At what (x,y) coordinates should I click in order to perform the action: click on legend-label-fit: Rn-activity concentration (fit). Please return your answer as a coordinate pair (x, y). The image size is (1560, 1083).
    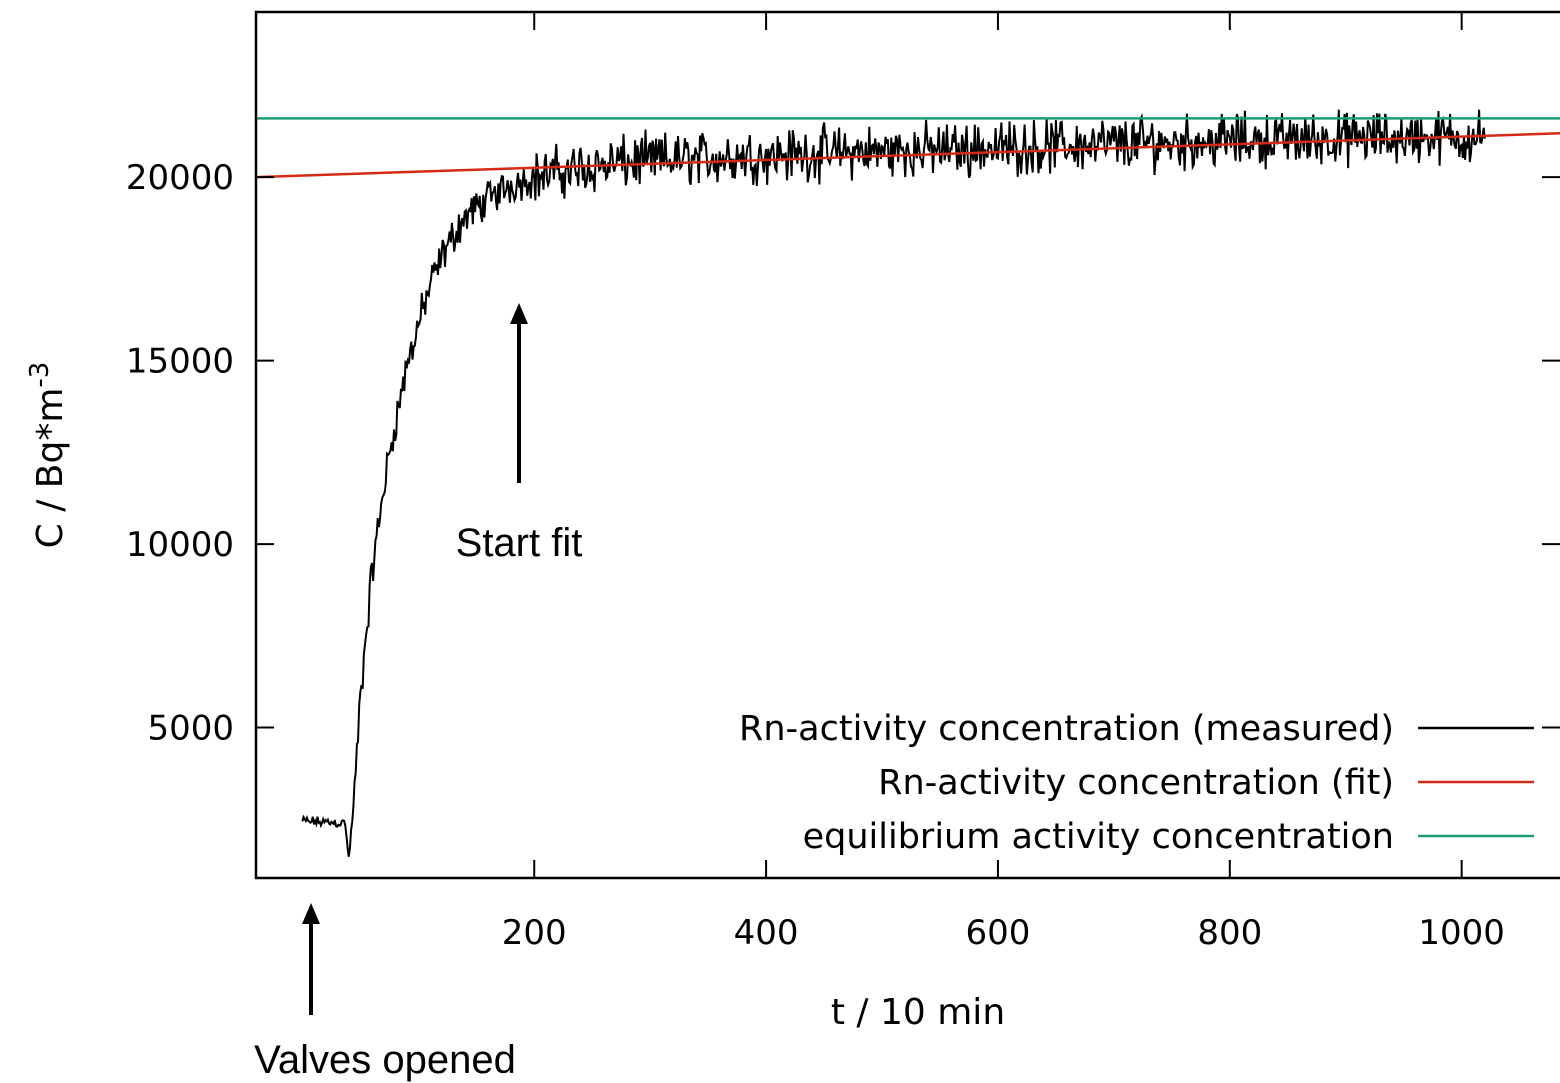
    Looking at the image, I should click on (1136, 783).